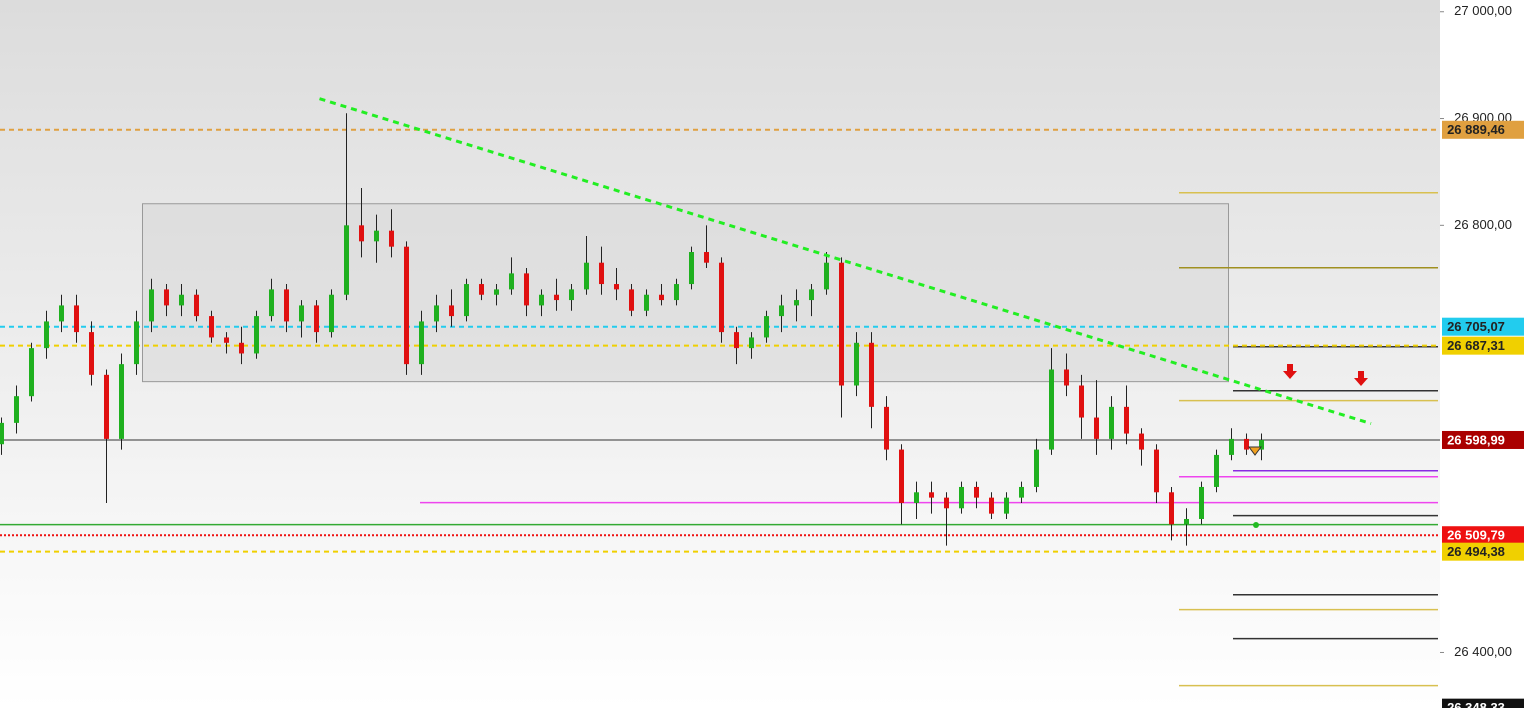 The width and height of the screenshot is (1524, 708). What do you see at coordinates (1483, 224) in the screenshot?
I see `y-tick-label: 26 800,00` at bounding box center [1483, 224].